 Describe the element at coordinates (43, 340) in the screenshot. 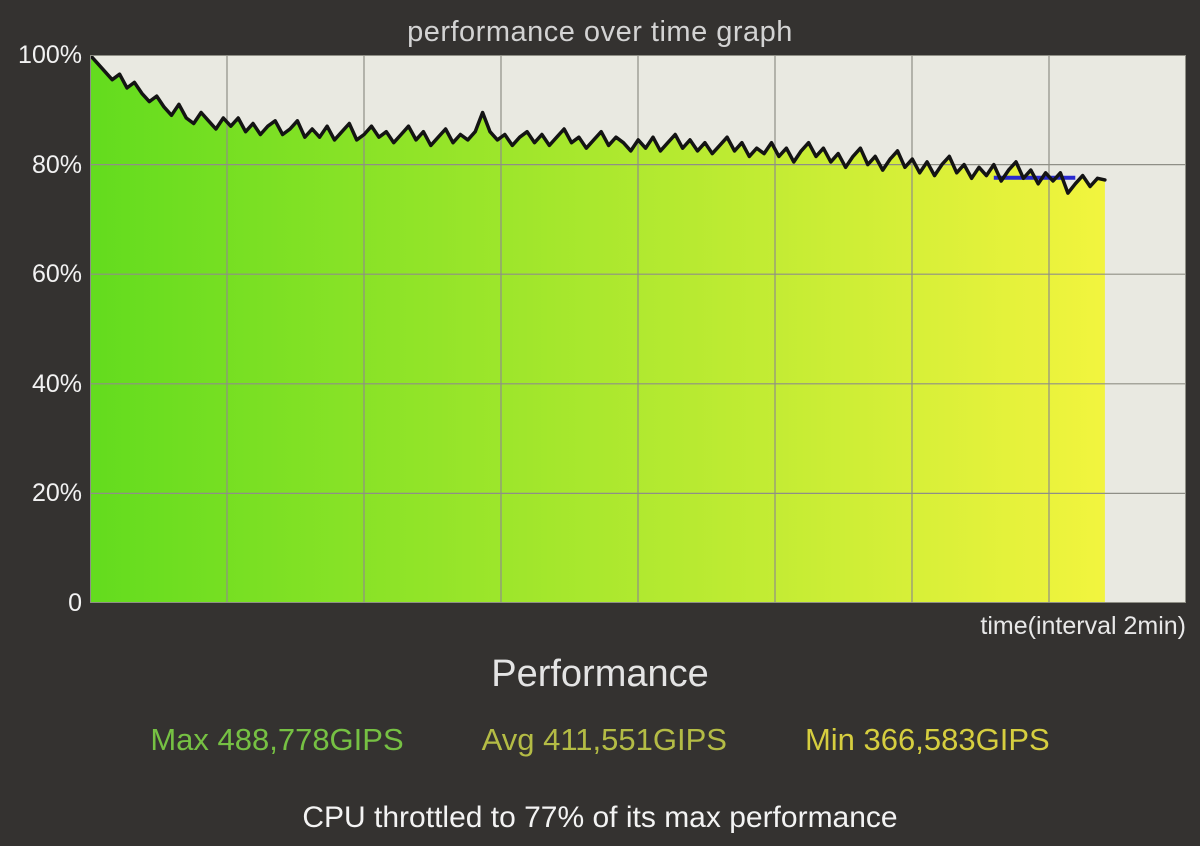

I see `y-axis: 100% 80% 60% 40% 20% 0` at that location.